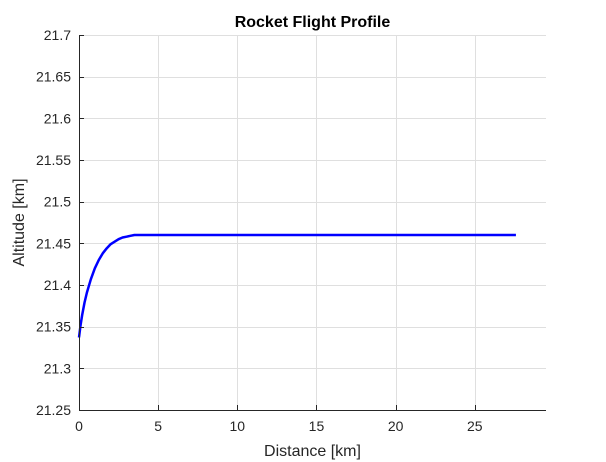  I want to click on y-tick-label: 21.45, so click(53, 243).